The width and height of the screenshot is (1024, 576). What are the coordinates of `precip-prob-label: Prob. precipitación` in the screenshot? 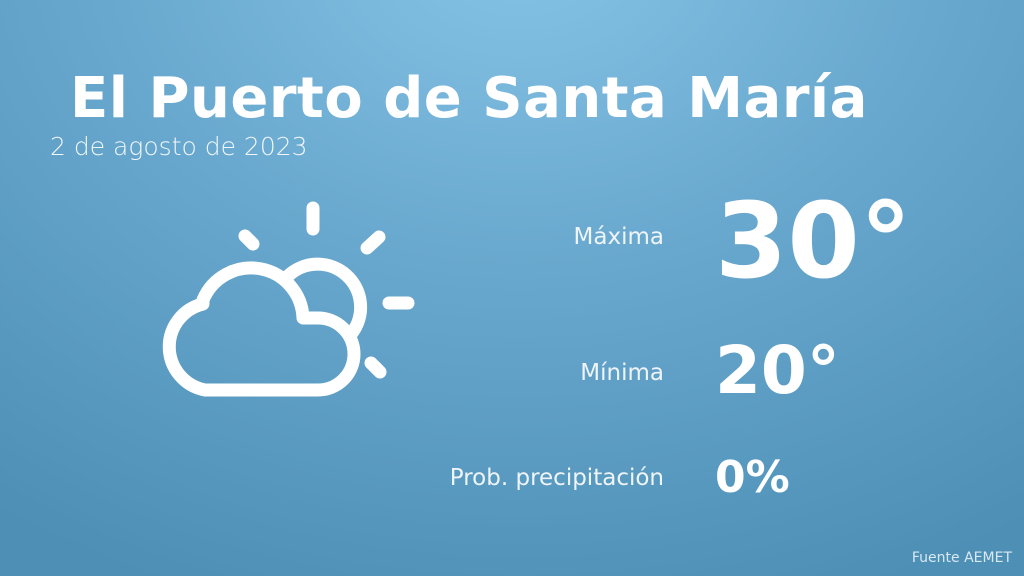 It's located at (556, 478).